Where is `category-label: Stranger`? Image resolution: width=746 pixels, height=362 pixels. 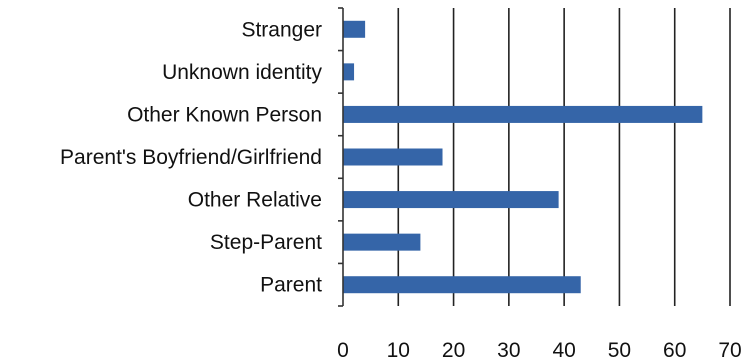 category-label: Stranger is located at coordinates (281, 29).